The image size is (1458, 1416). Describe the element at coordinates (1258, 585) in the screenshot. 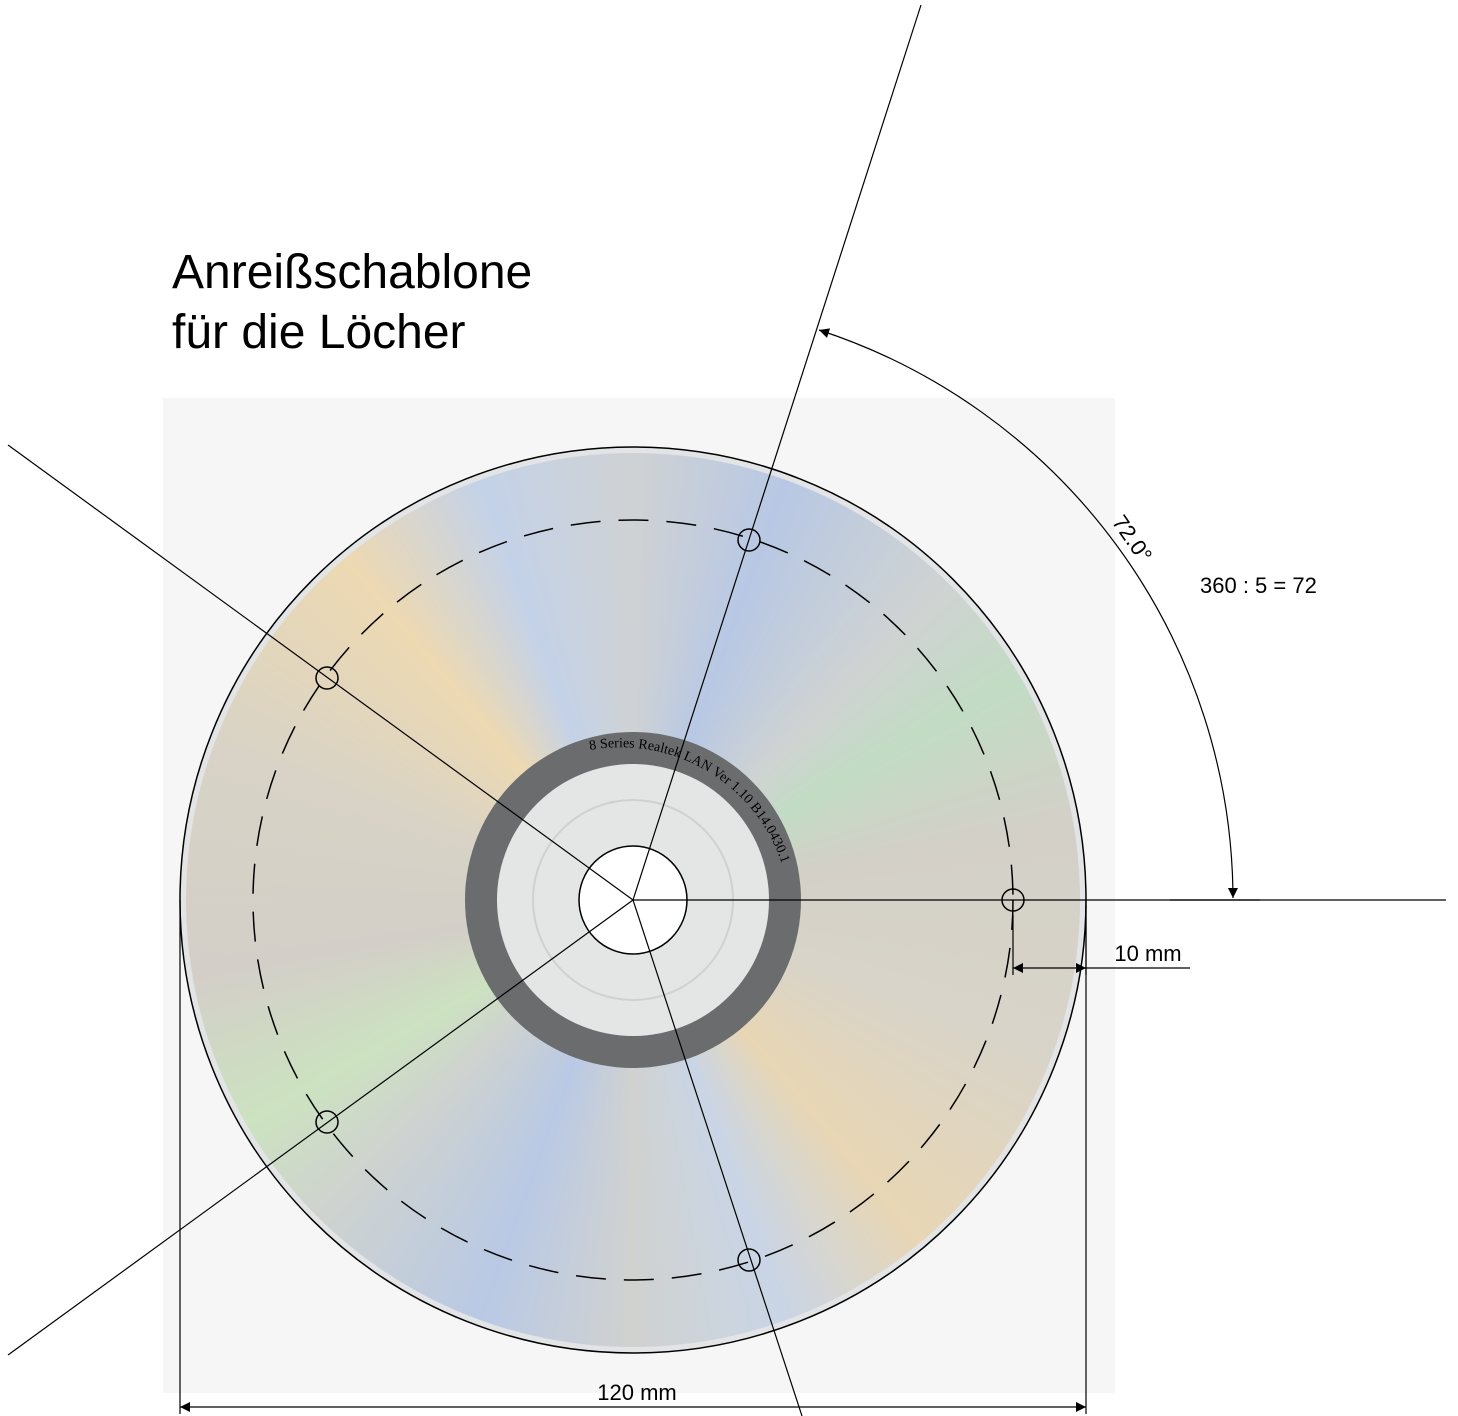

I see `formula: 360 : 5 = 72` at that location.